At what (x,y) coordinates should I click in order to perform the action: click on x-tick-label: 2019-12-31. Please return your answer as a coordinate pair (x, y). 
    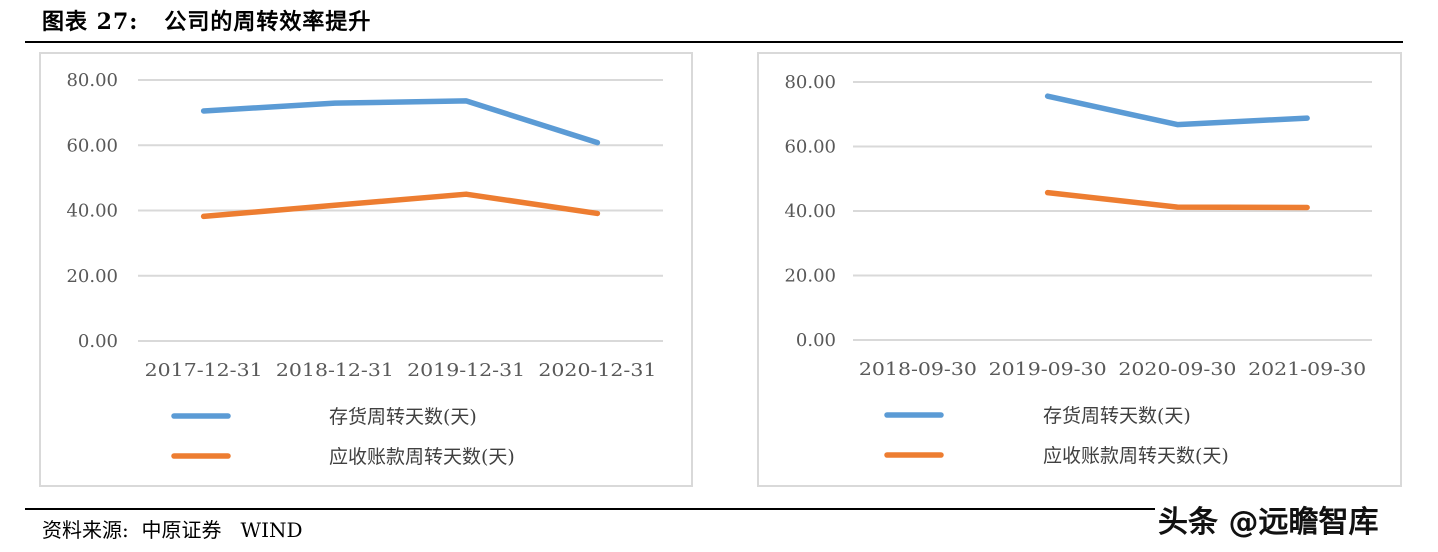
    Looking at the image, I should click on (466, 370).